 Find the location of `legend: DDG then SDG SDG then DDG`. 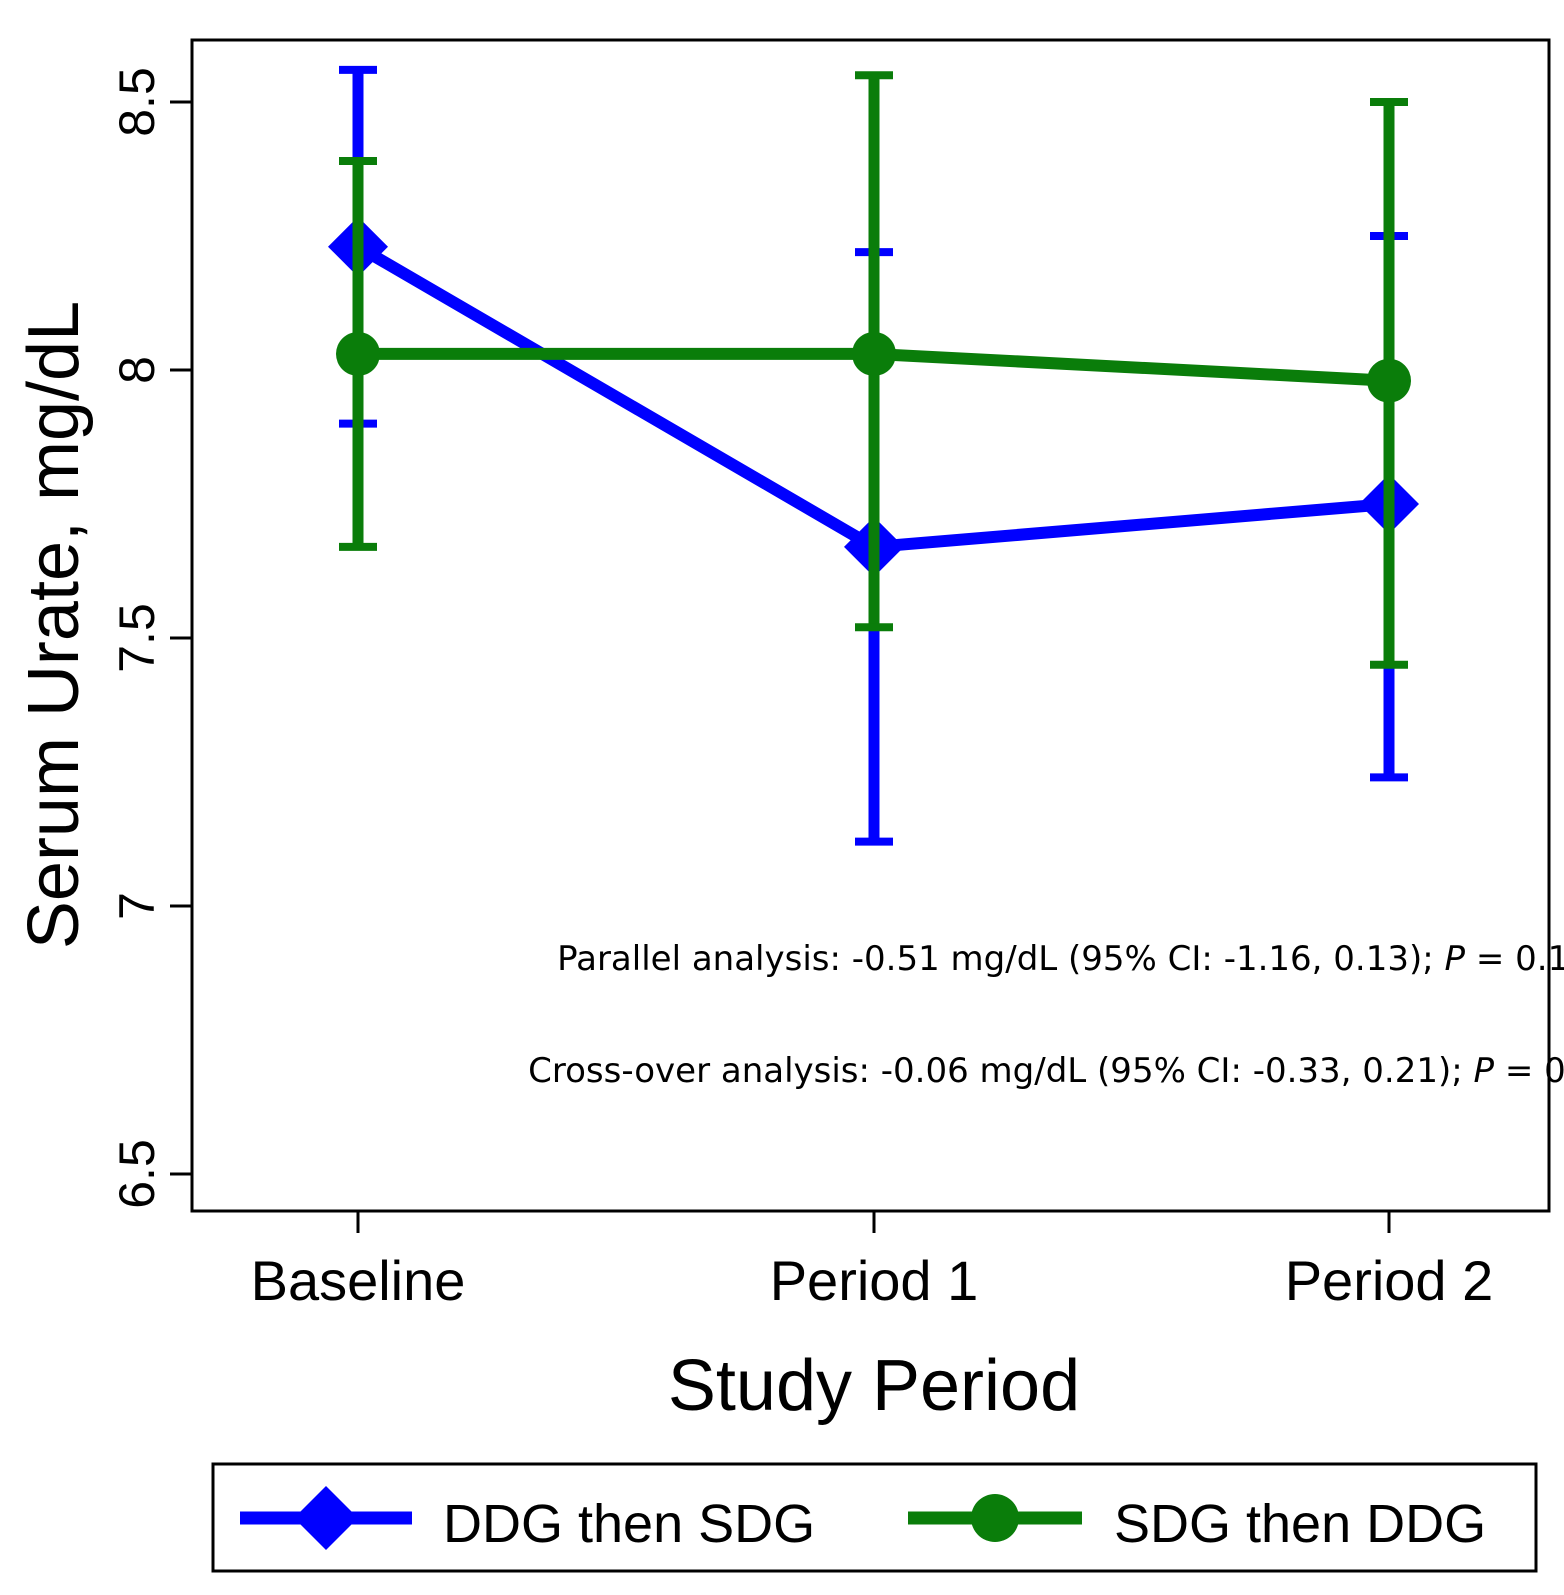

legend: DDG then SDG SDG then DDG is located at coordinates (874, 1517).